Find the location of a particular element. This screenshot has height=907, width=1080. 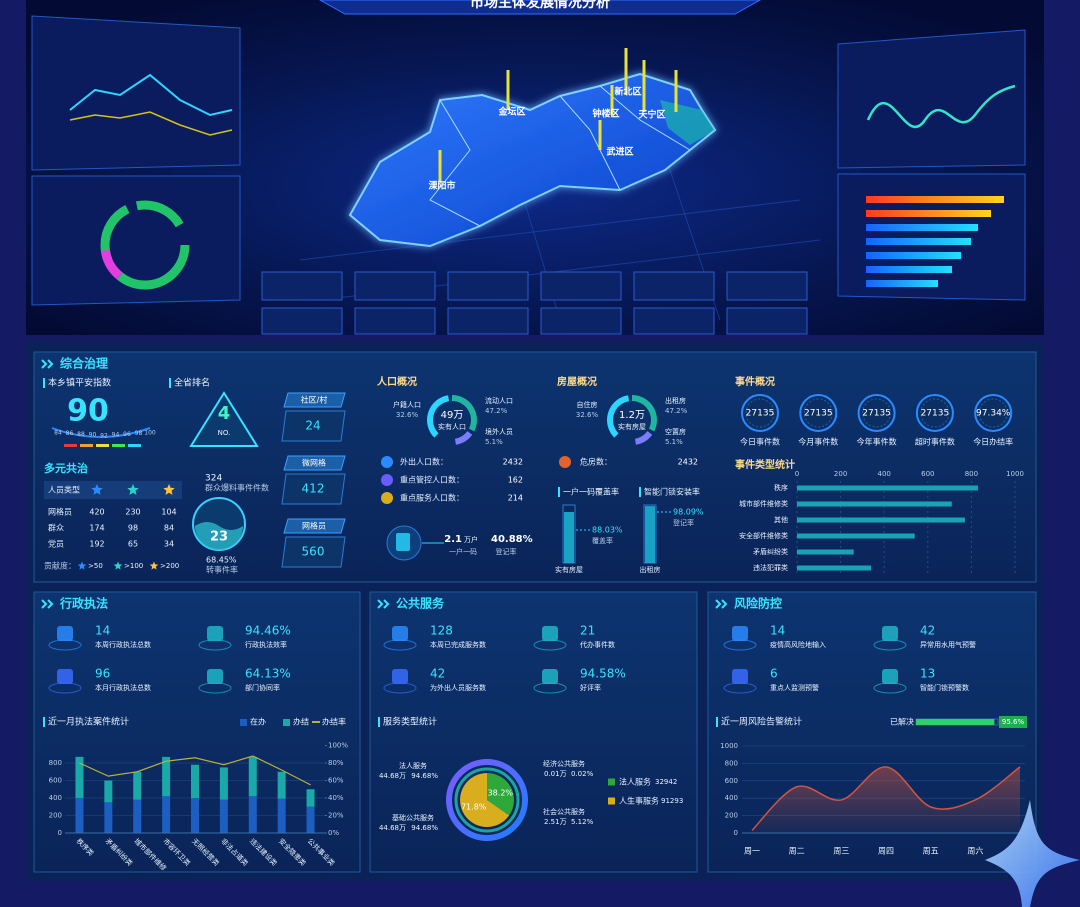

table-cell: 党员 is located at coordinates (56, 544).